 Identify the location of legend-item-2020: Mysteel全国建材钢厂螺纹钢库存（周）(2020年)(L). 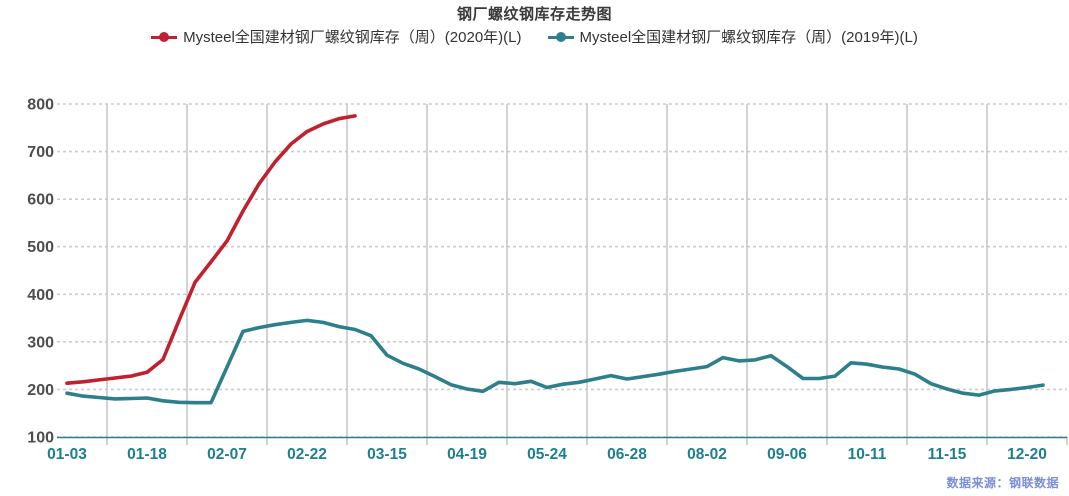
(336, 36).